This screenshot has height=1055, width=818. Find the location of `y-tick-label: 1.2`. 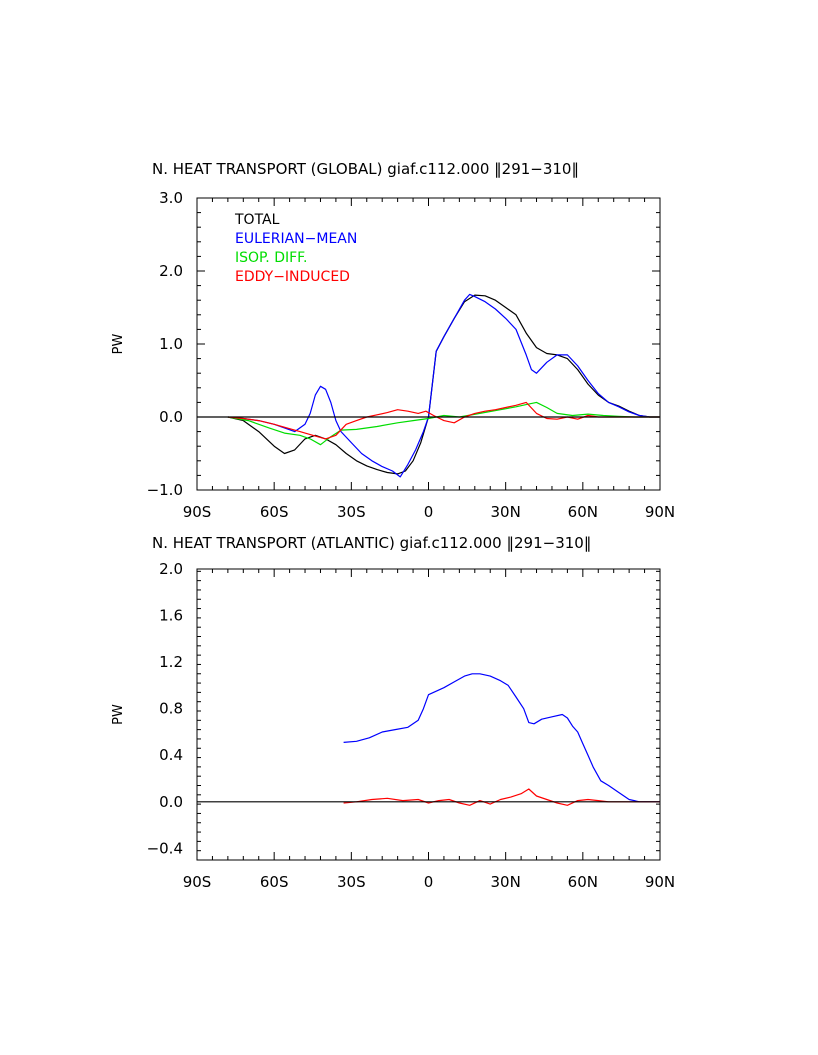

y-tick-label: 1.2 is located at coordinates (171, 662).